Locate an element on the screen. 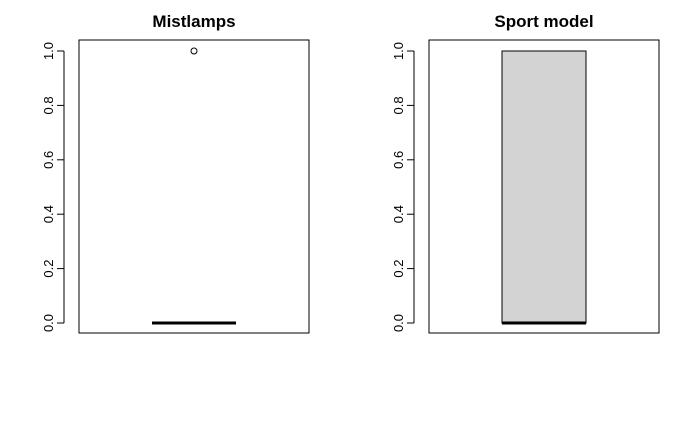  panel-title: Mistlamps is located at coordinates (193, 21).